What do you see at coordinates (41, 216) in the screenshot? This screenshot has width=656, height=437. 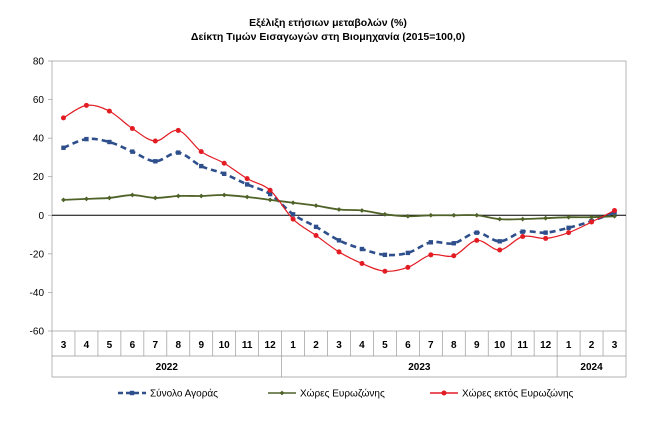 I see `y-tick-label: 0` at bounding box center [41, 216].